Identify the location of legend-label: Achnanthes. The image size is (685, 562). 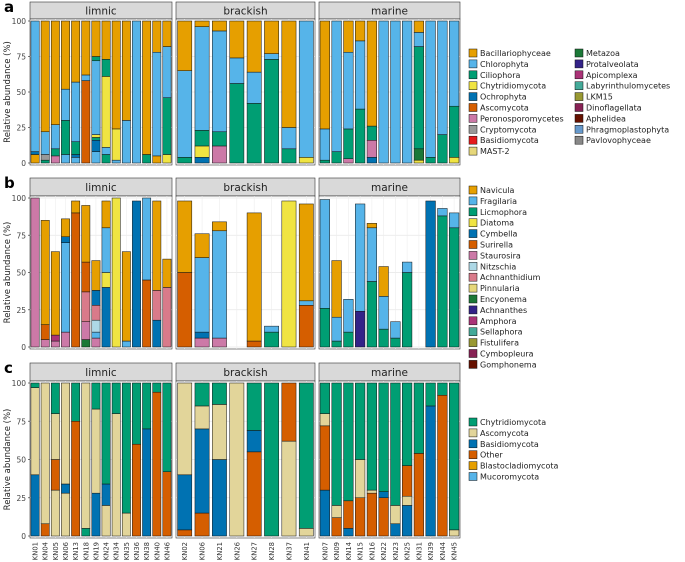
(503, 310).